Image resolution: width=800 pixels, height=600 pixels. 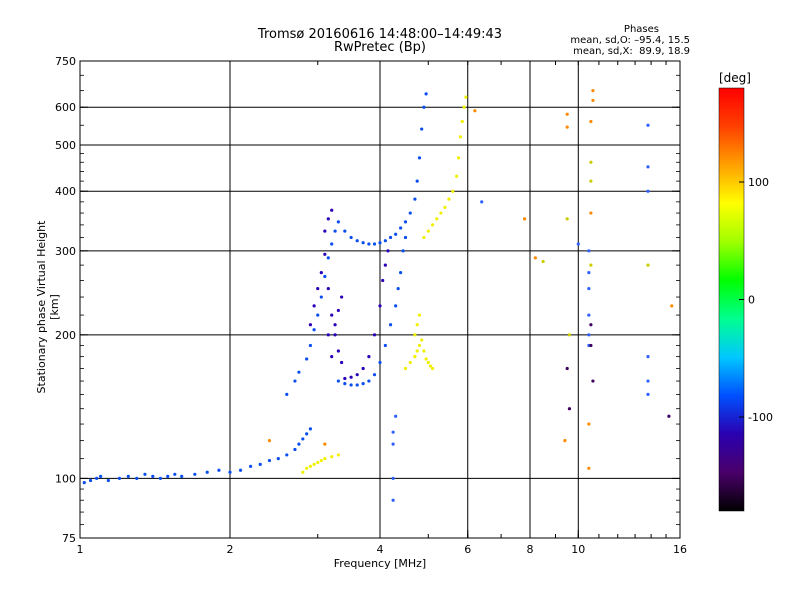 What do you see at coordinates (760, 417) in the screenshot?
I see `colorbar-tick-label: -100` at bounding box center [760, 417].